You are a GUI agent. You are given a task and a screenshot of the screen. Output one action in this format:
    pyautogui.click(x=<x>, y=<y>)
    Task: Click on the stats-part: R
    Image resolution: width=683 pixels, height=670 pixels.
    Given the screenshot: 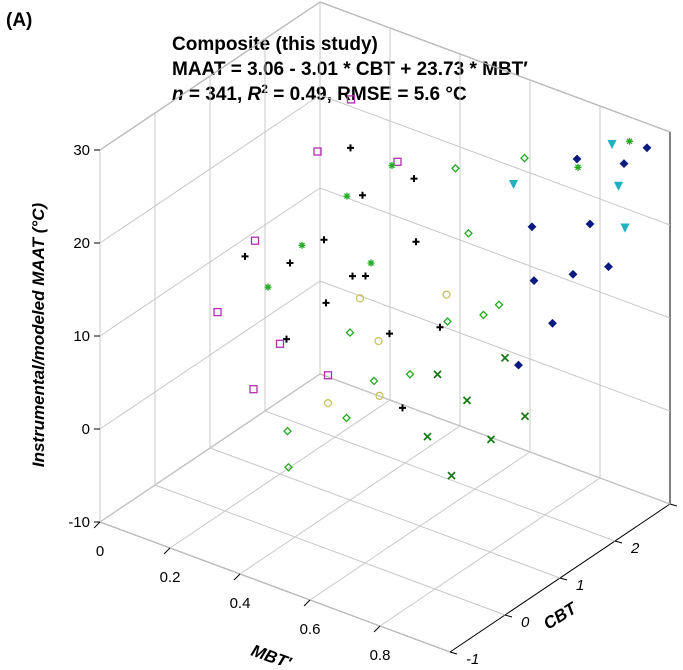 What is the action you would take?
    pyautogui.click(x=255, y=94)
    